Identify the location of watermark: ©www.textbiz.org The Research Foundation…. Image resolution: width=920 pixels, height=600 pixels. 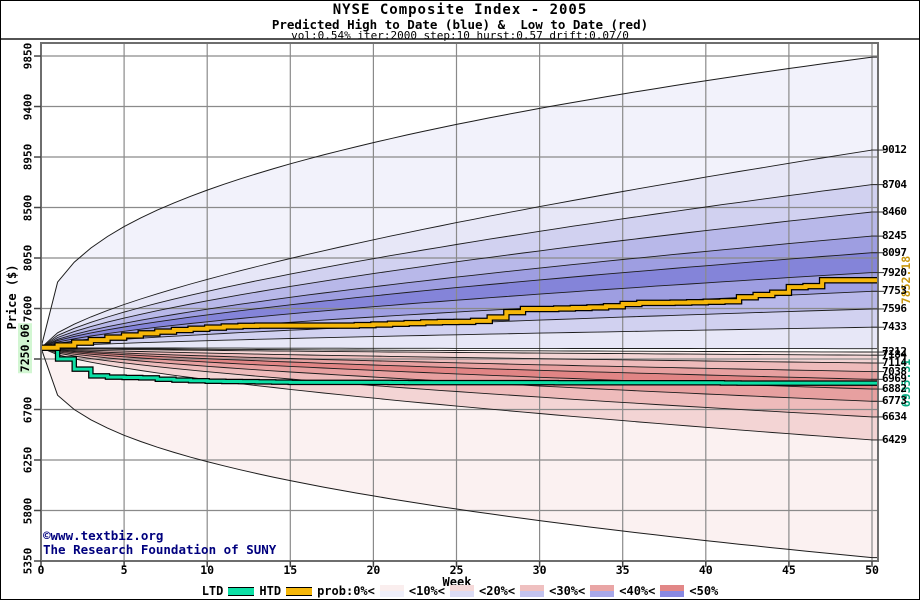
(159, 543).